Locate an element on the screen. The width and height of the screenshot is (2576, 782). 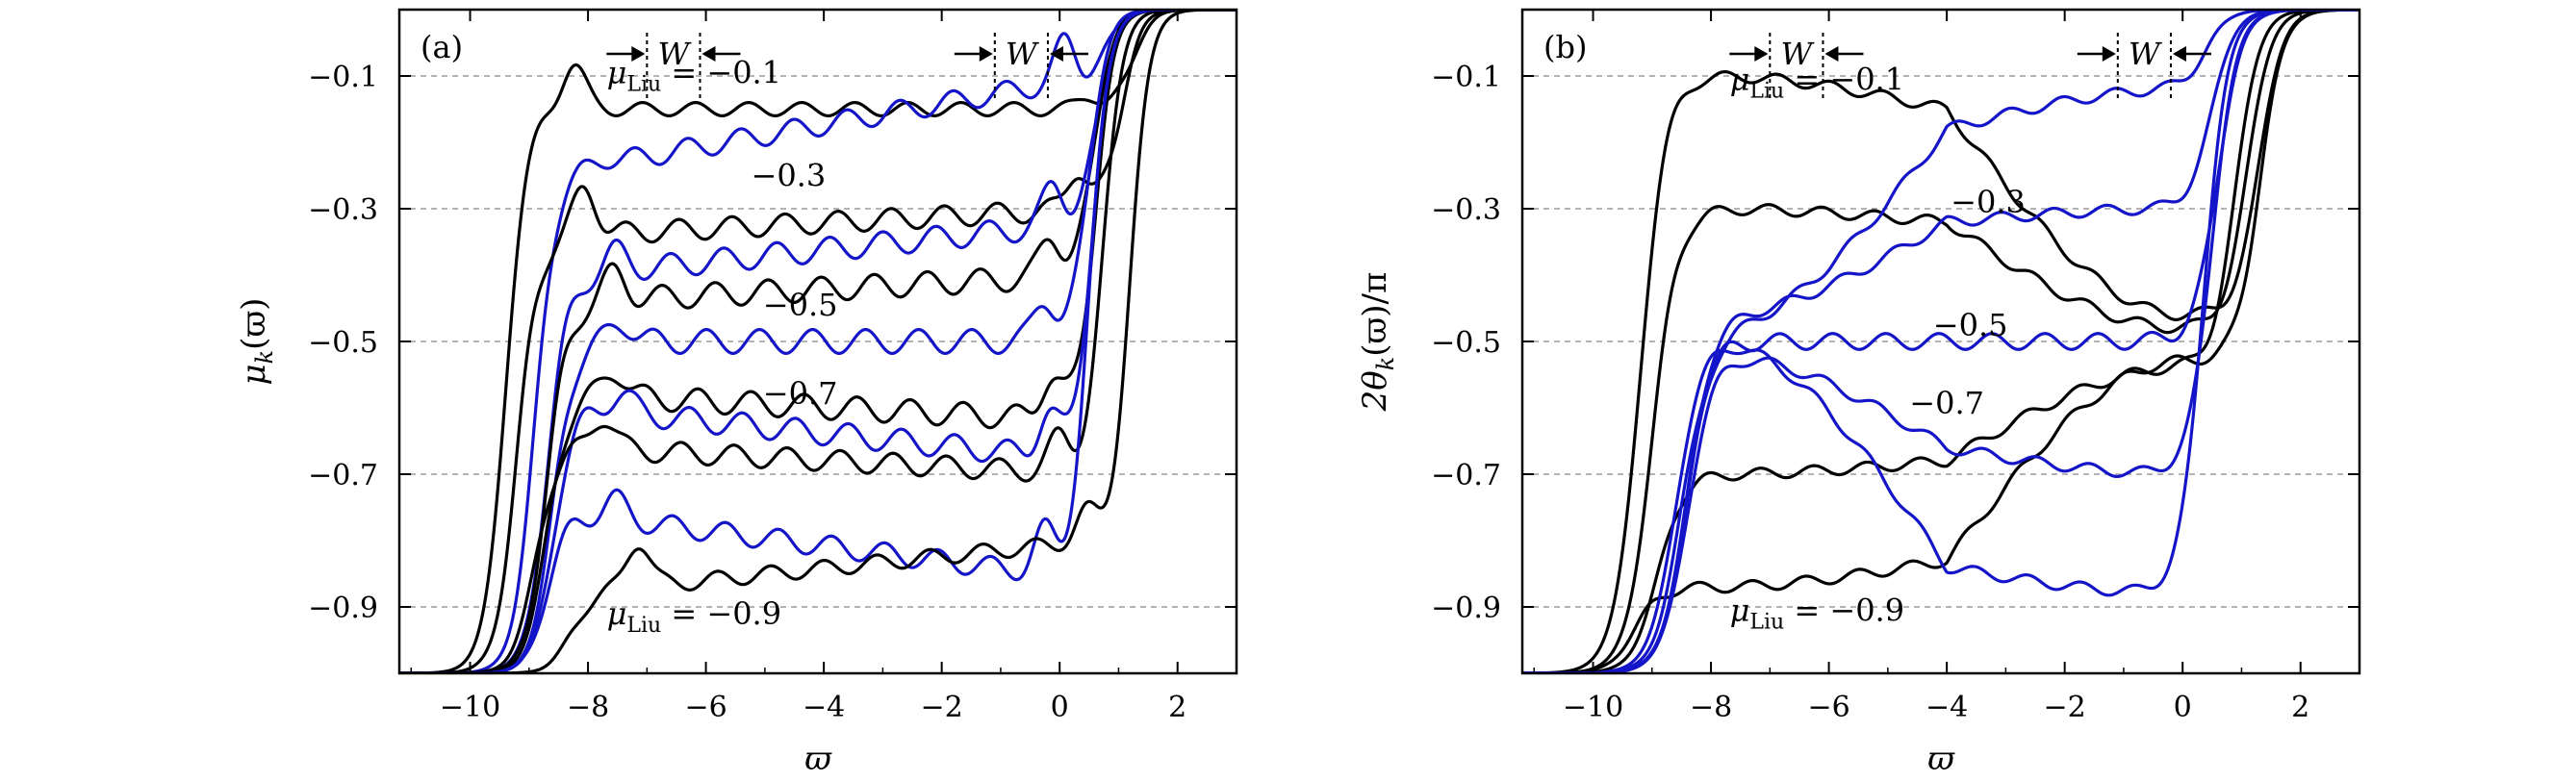
y-axis-label-tail: (ϖ)/π is located at coordinates (1375, 315).